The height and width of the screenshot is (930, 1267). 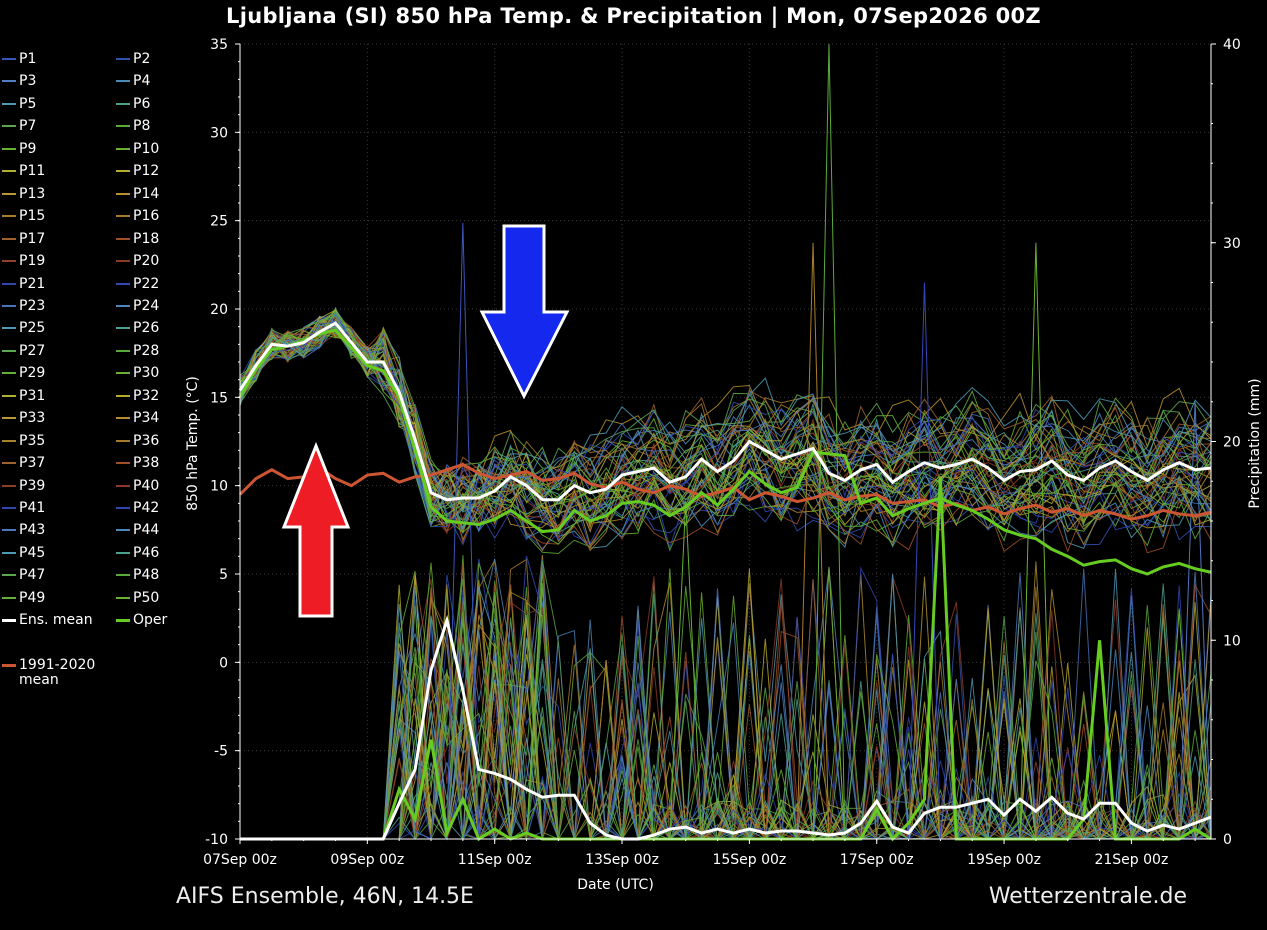 What do you see at coordinates (32, 373) in the screenshot?
I see `legend-label: P29` at bounding box center [32, 373].